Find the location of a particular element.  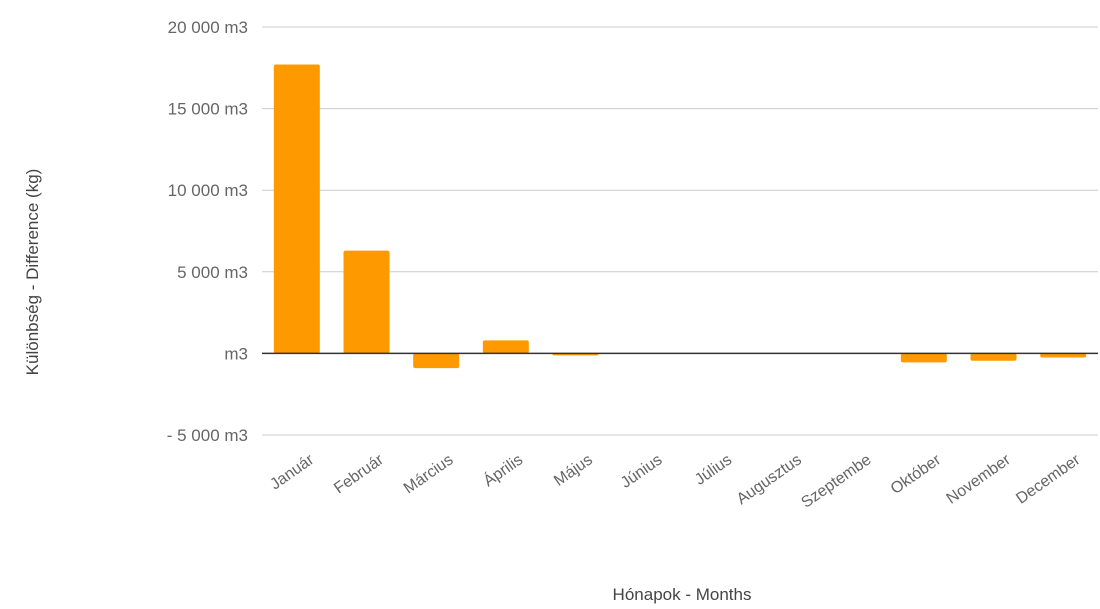

x-tick-label: December is located at coordinates (1048, 479).